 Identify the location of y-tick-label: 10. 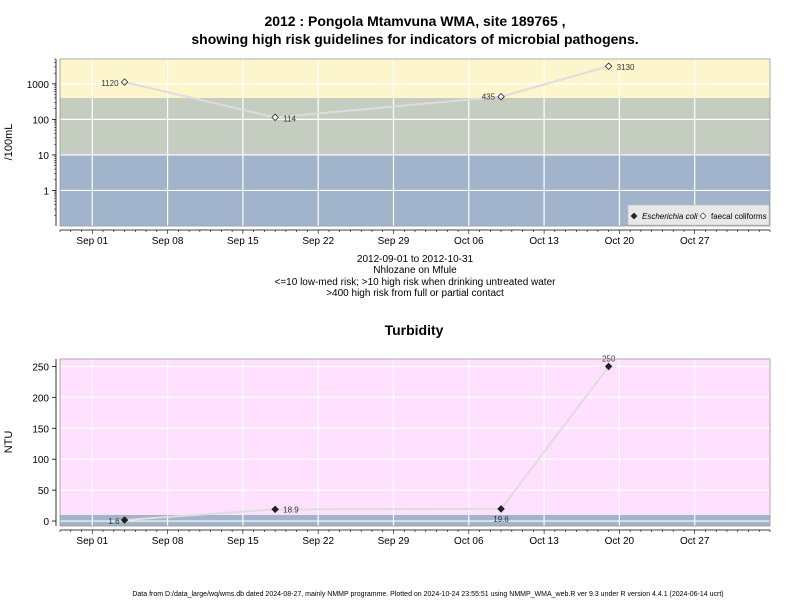
(44, 156).